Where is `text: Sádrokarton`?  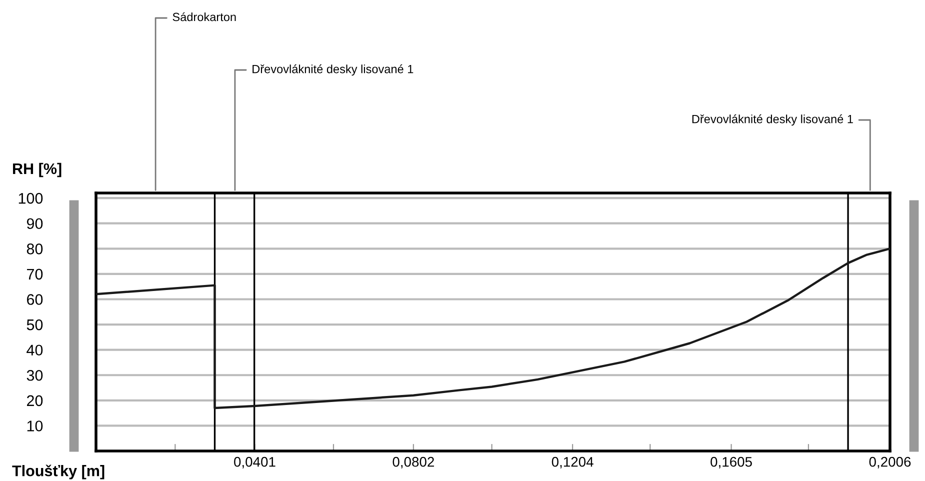 text: Sádrokarton is located at coordinates (204, 17).